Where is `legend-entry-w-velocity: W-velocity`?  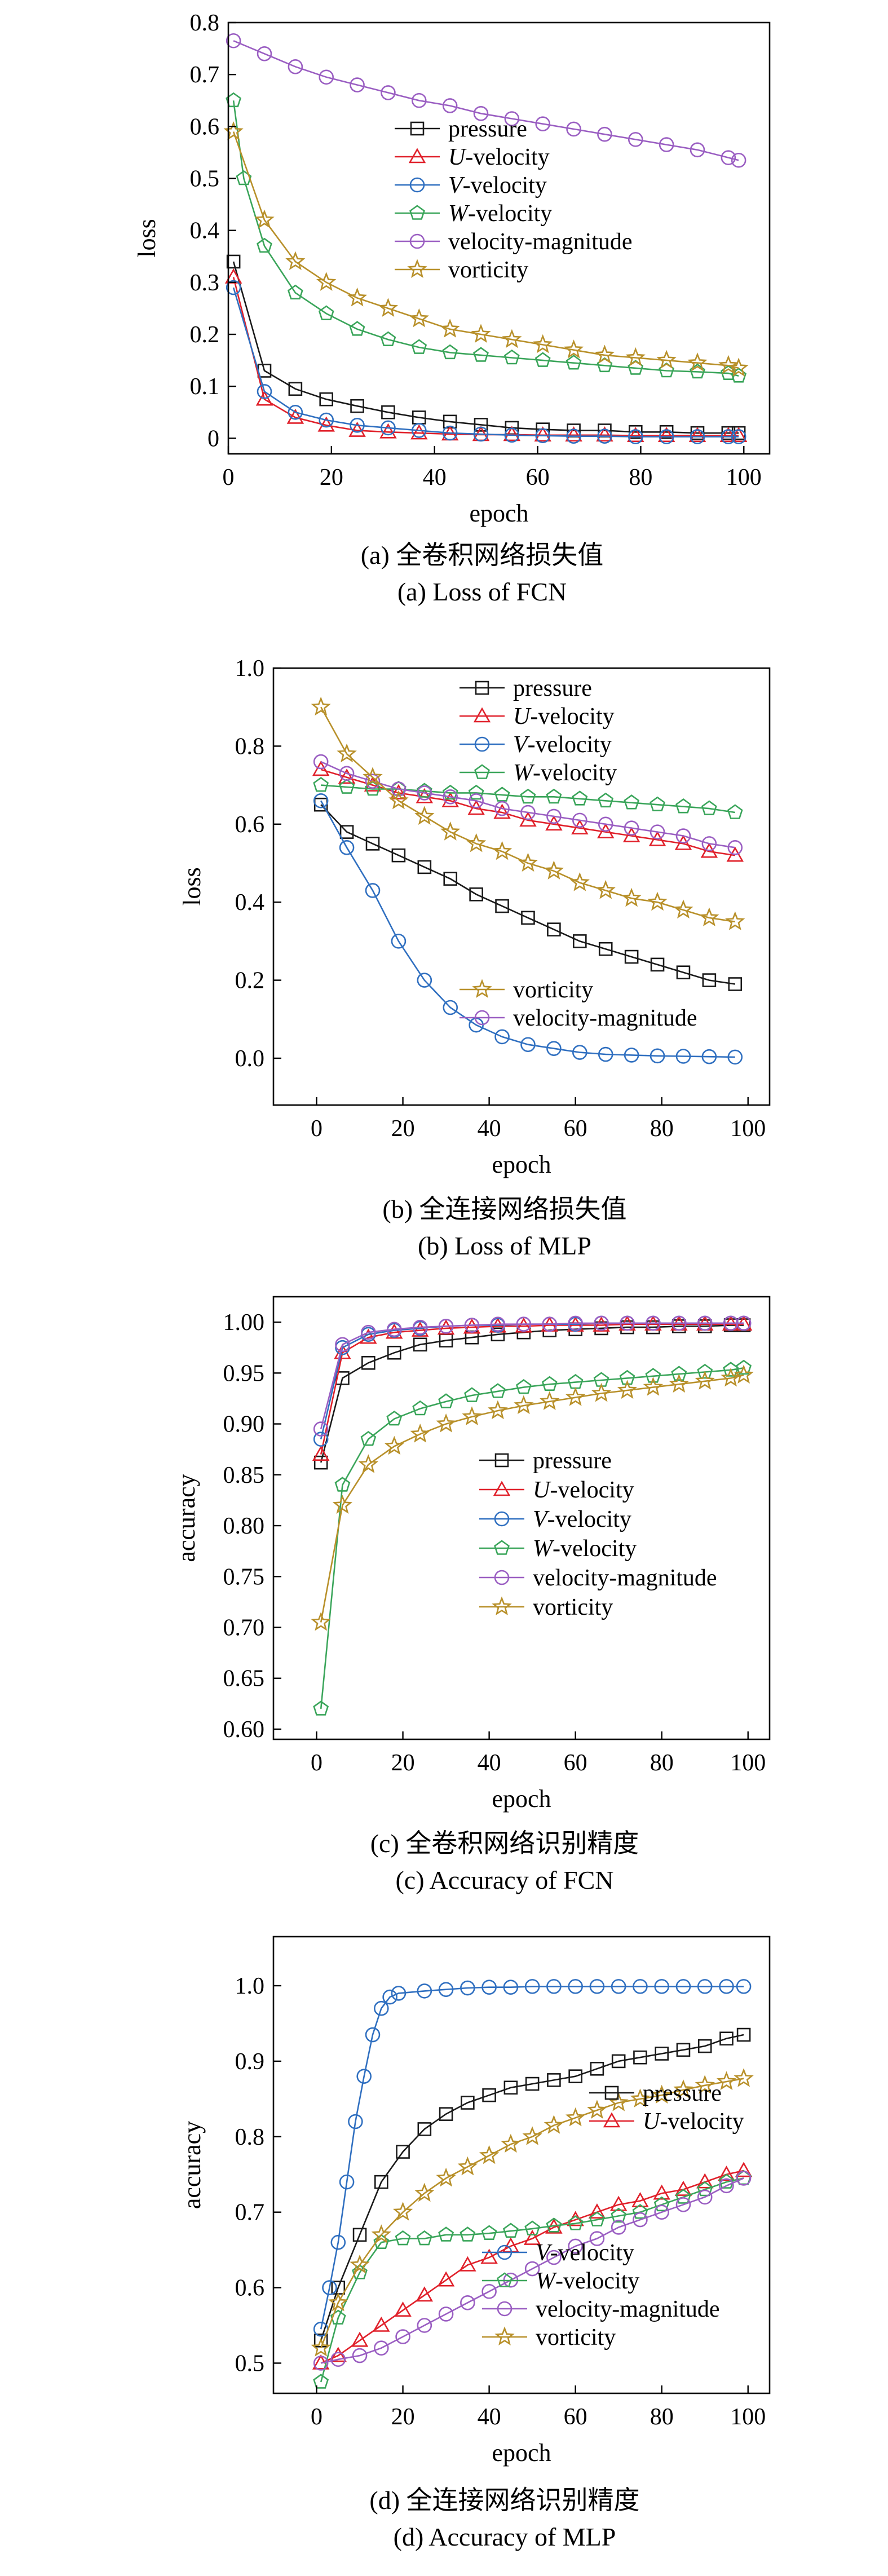
legend-entry-w-velocity: W-velocity is located at coordinates (560, 2281).